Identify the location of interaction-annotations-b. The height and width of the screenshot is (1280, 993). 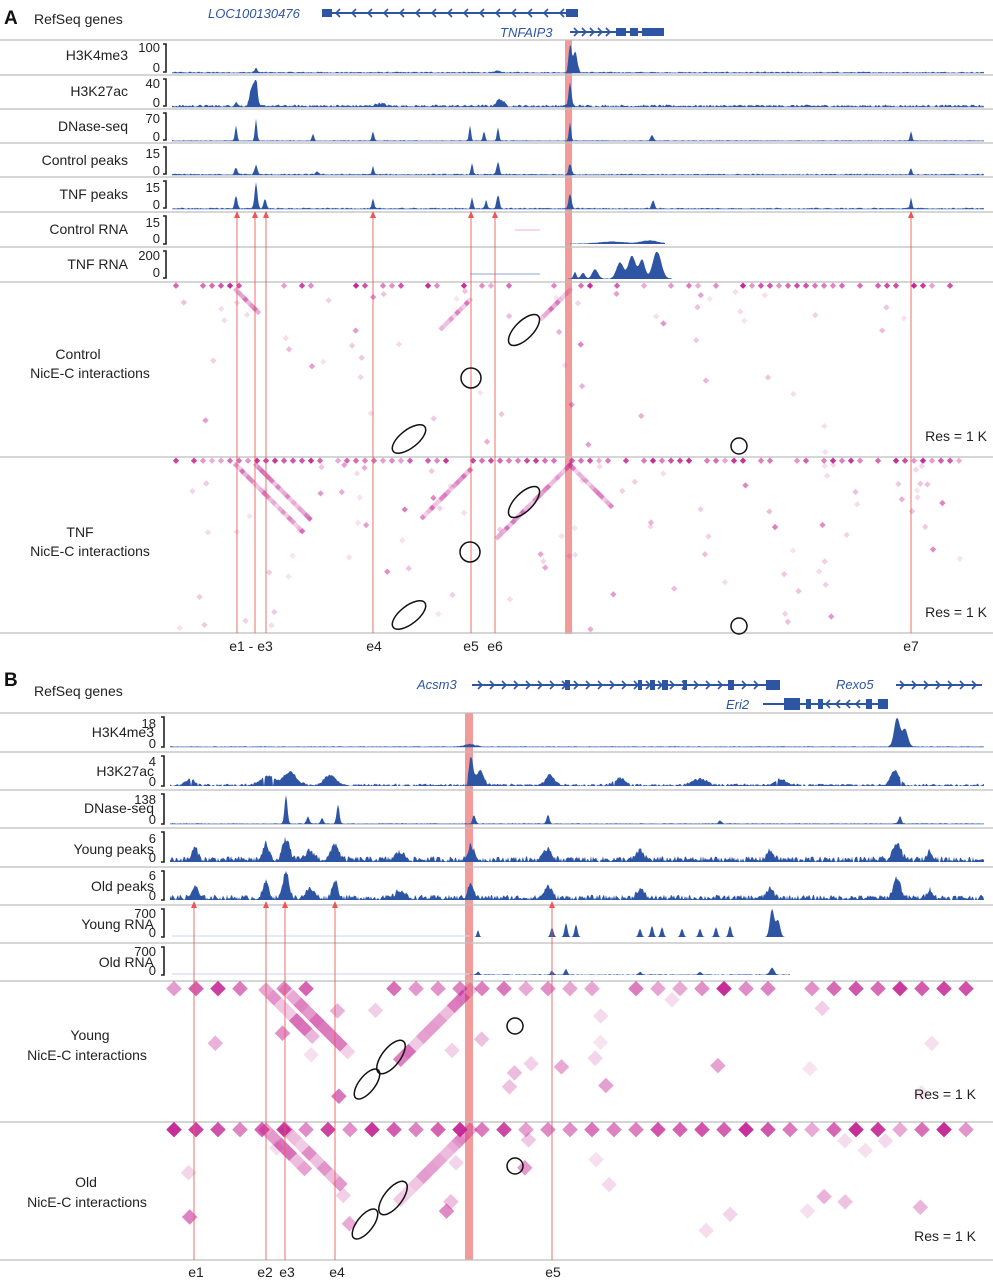
(437, 1128).